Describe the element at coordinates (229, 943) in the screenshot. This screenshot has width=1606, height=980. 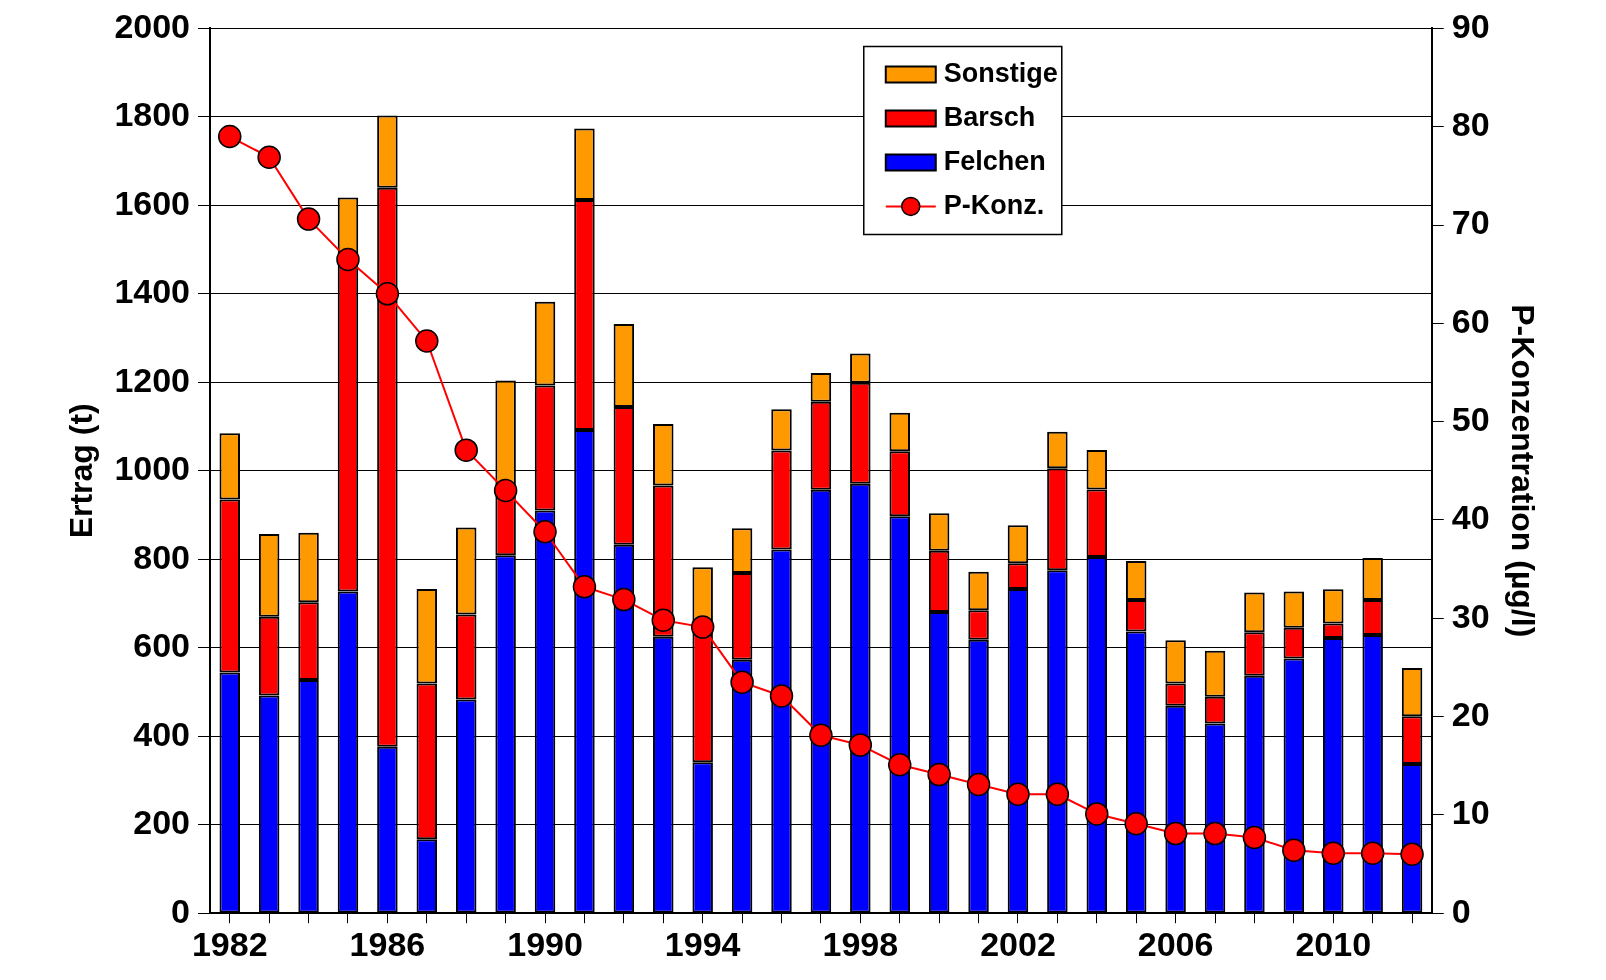
I see `x-tick-label: 1982` at that location.